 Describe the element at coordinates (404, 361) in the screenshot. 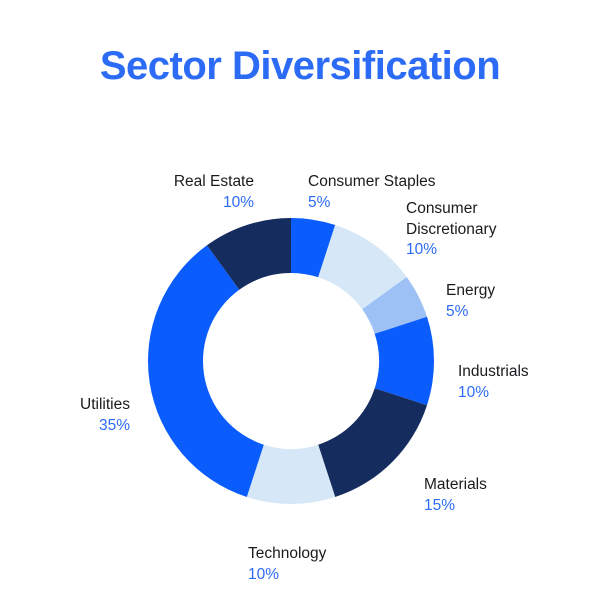

I see `donut-slice-industrials` at that location.